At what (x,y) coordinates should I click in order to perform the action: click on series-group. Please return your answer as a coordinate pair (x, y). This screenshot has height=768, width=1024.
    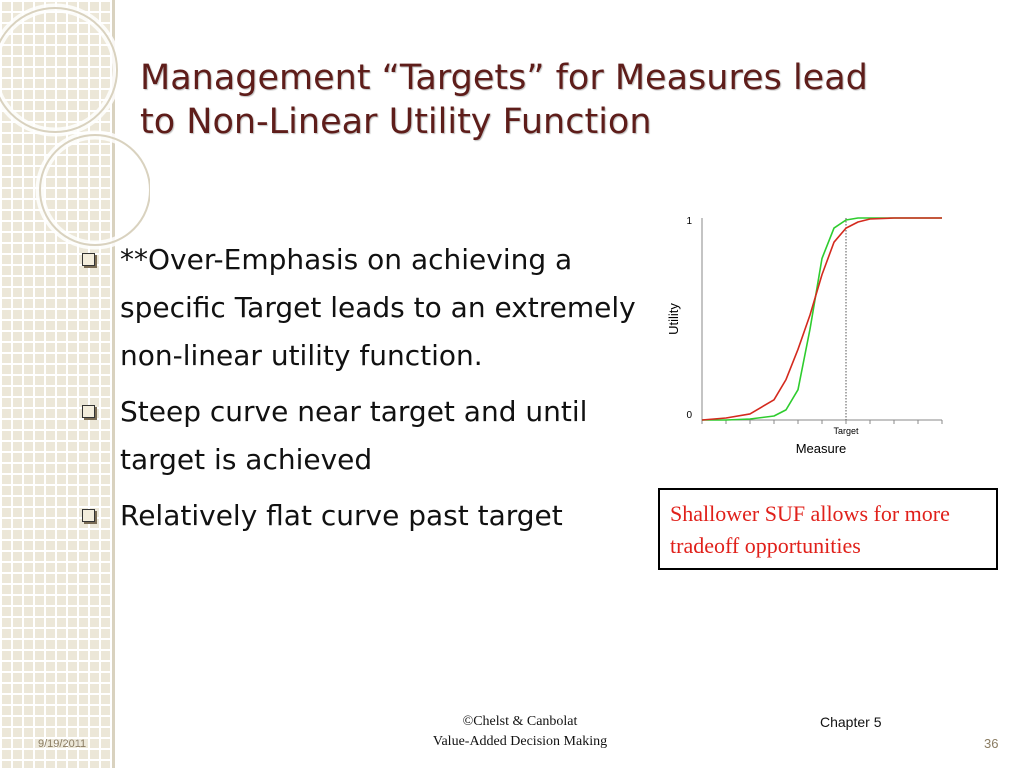
    Looking at the image, I should click on (821, 319).